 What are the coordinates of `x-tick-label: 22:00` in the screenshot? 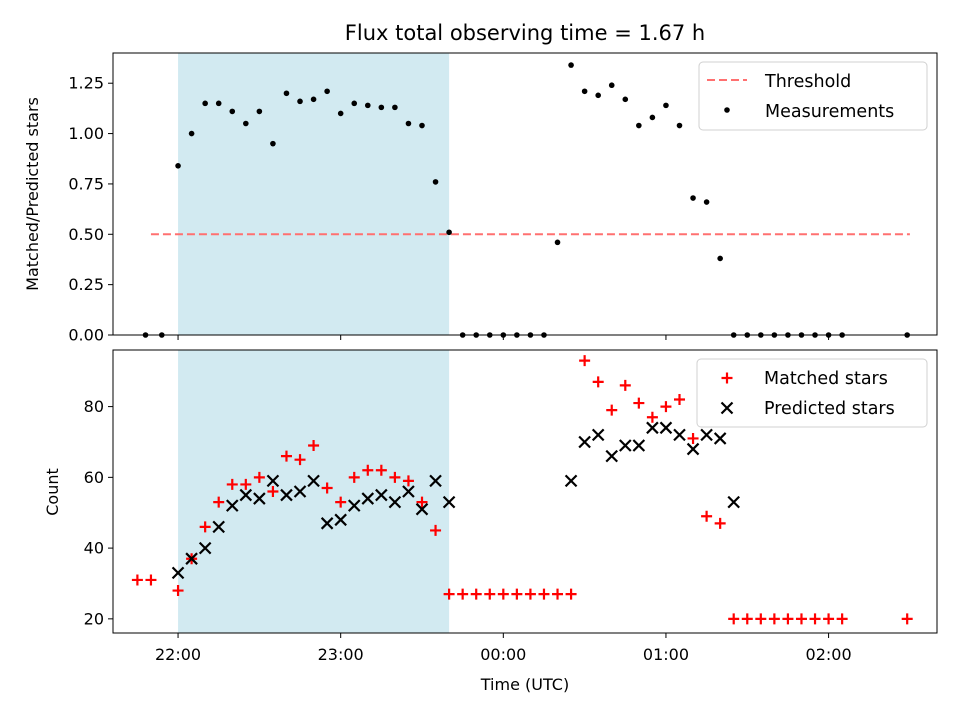 It's located at (178, 654).